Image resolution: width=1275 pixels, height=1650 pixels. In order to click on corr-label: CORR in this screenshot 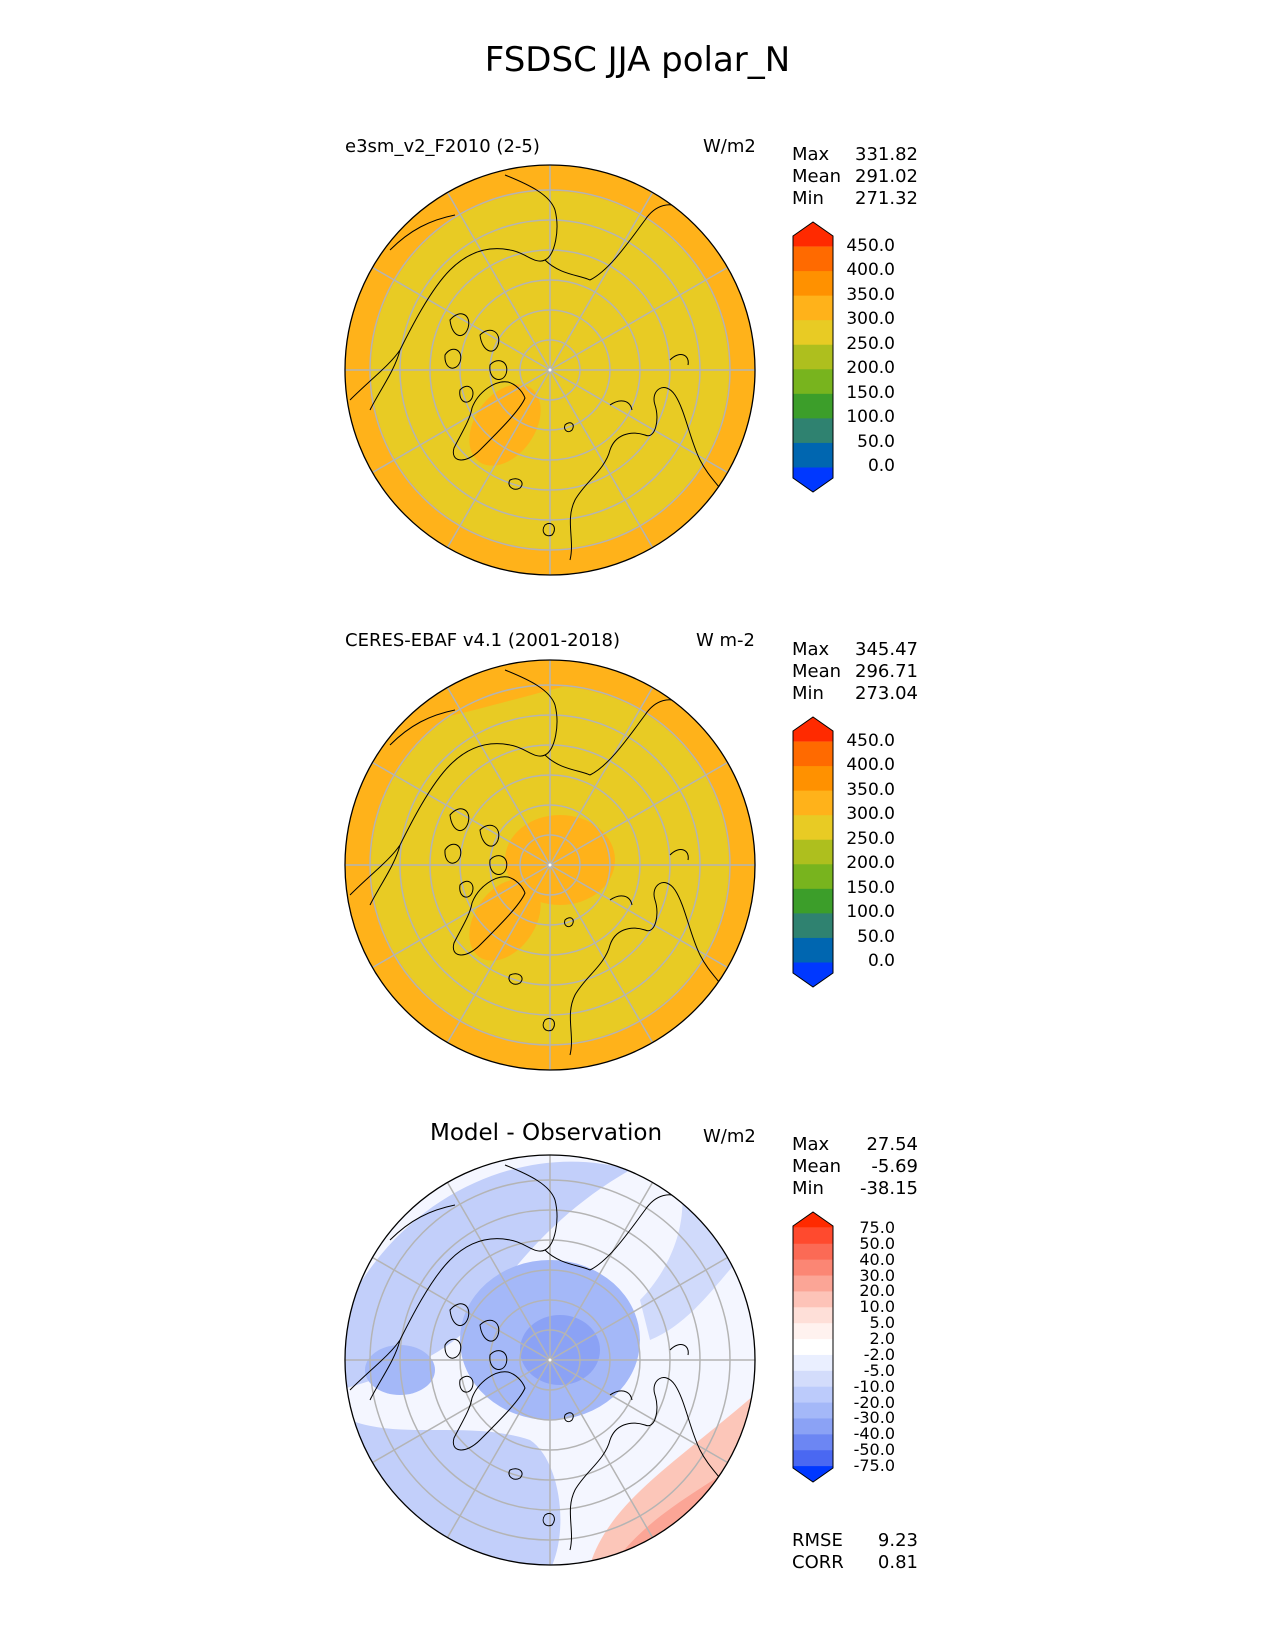, I will do `click(818, 1562)`.